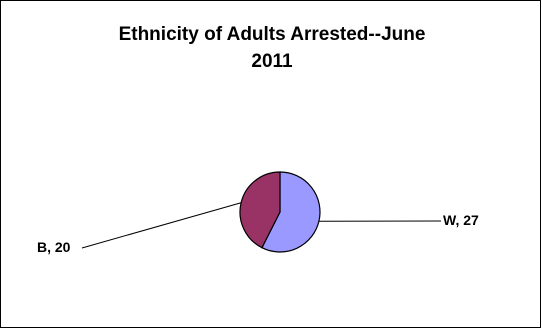 The width and height of the screenshot is (542, 329). Describe the element at coordinates (54, 247) in the screenshot. I see `data-label-b: B, 20` at that location.